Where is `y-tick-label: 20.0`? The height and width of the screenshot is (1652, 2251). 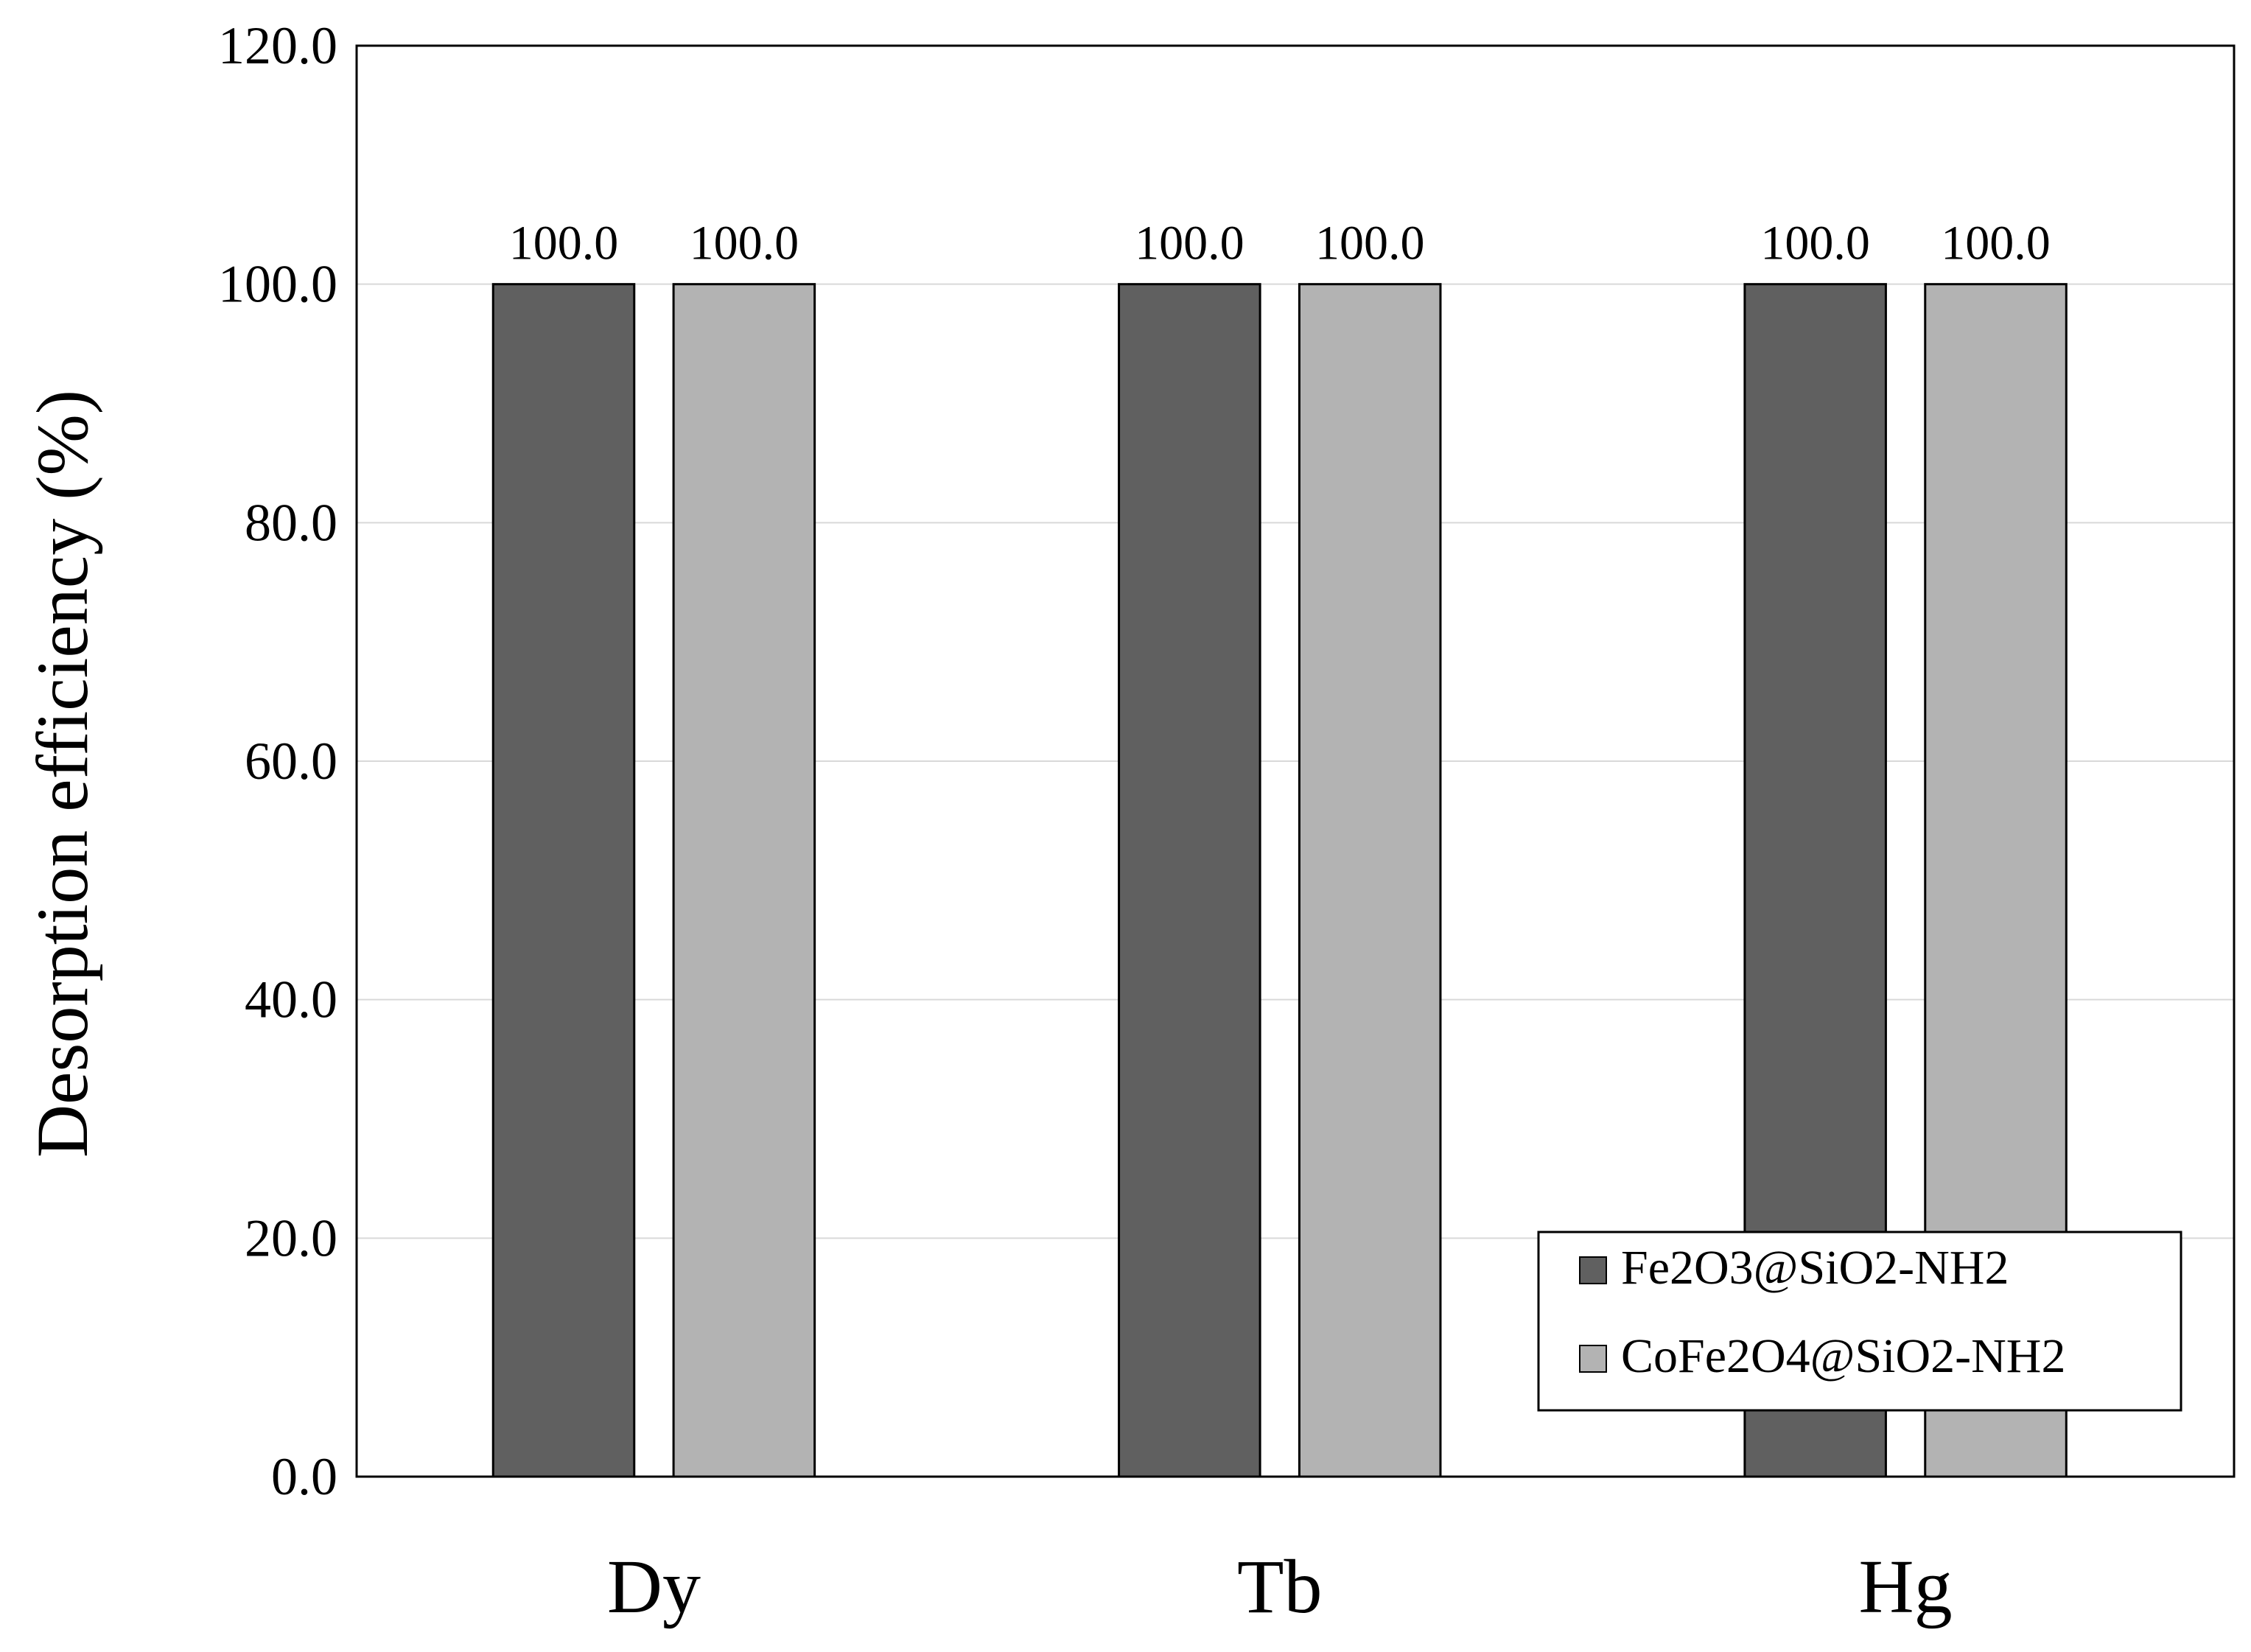 y-tick-label: 20.0 is located at coordinates (291, 1237).